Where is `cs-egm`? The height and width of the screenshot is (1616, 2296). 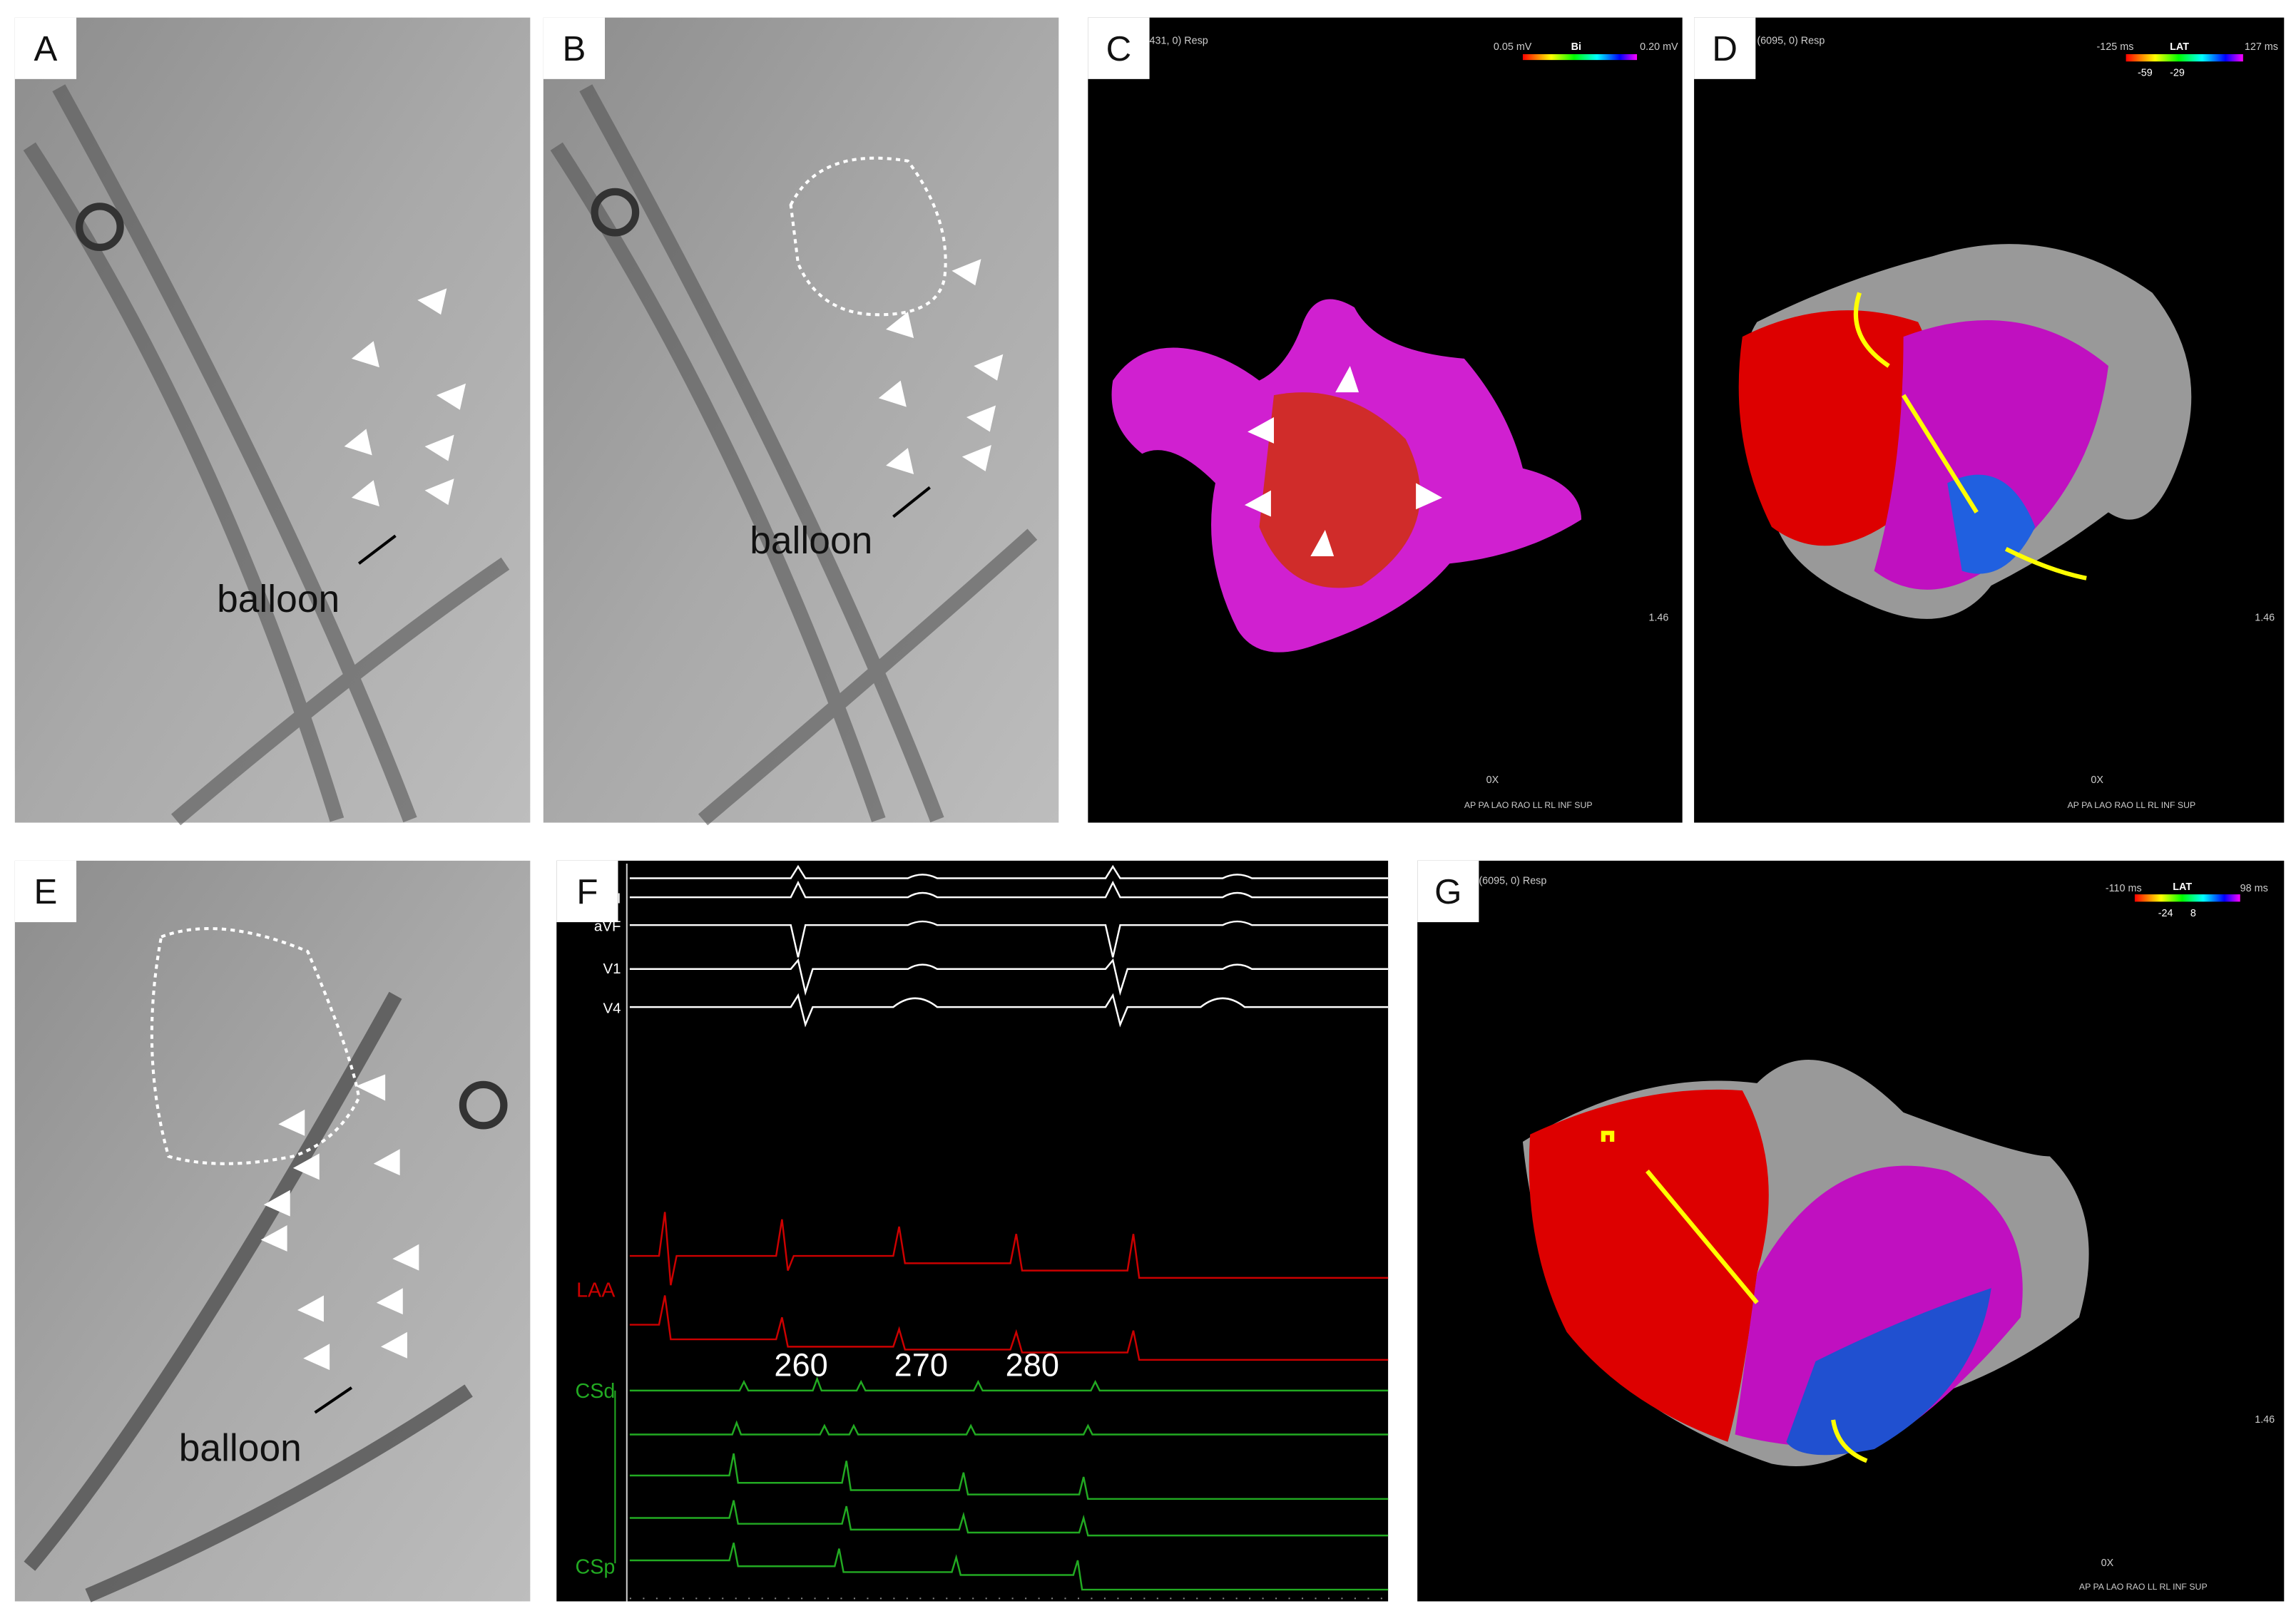
cs-egm is located at coordinates (1009, 1483).